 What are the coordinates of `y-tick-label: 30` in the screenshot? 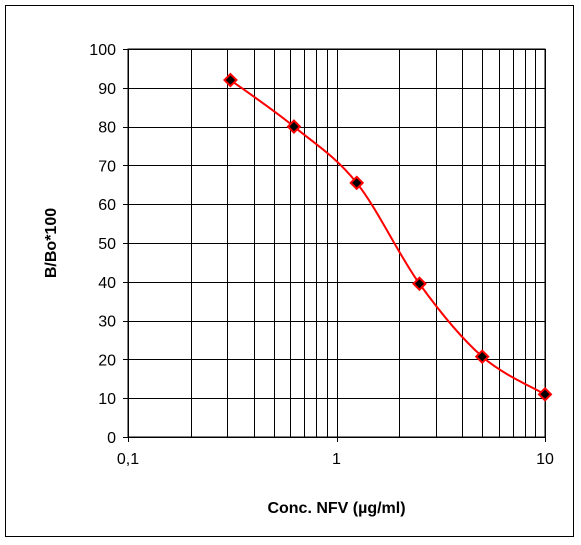 It's located at (107, 322).